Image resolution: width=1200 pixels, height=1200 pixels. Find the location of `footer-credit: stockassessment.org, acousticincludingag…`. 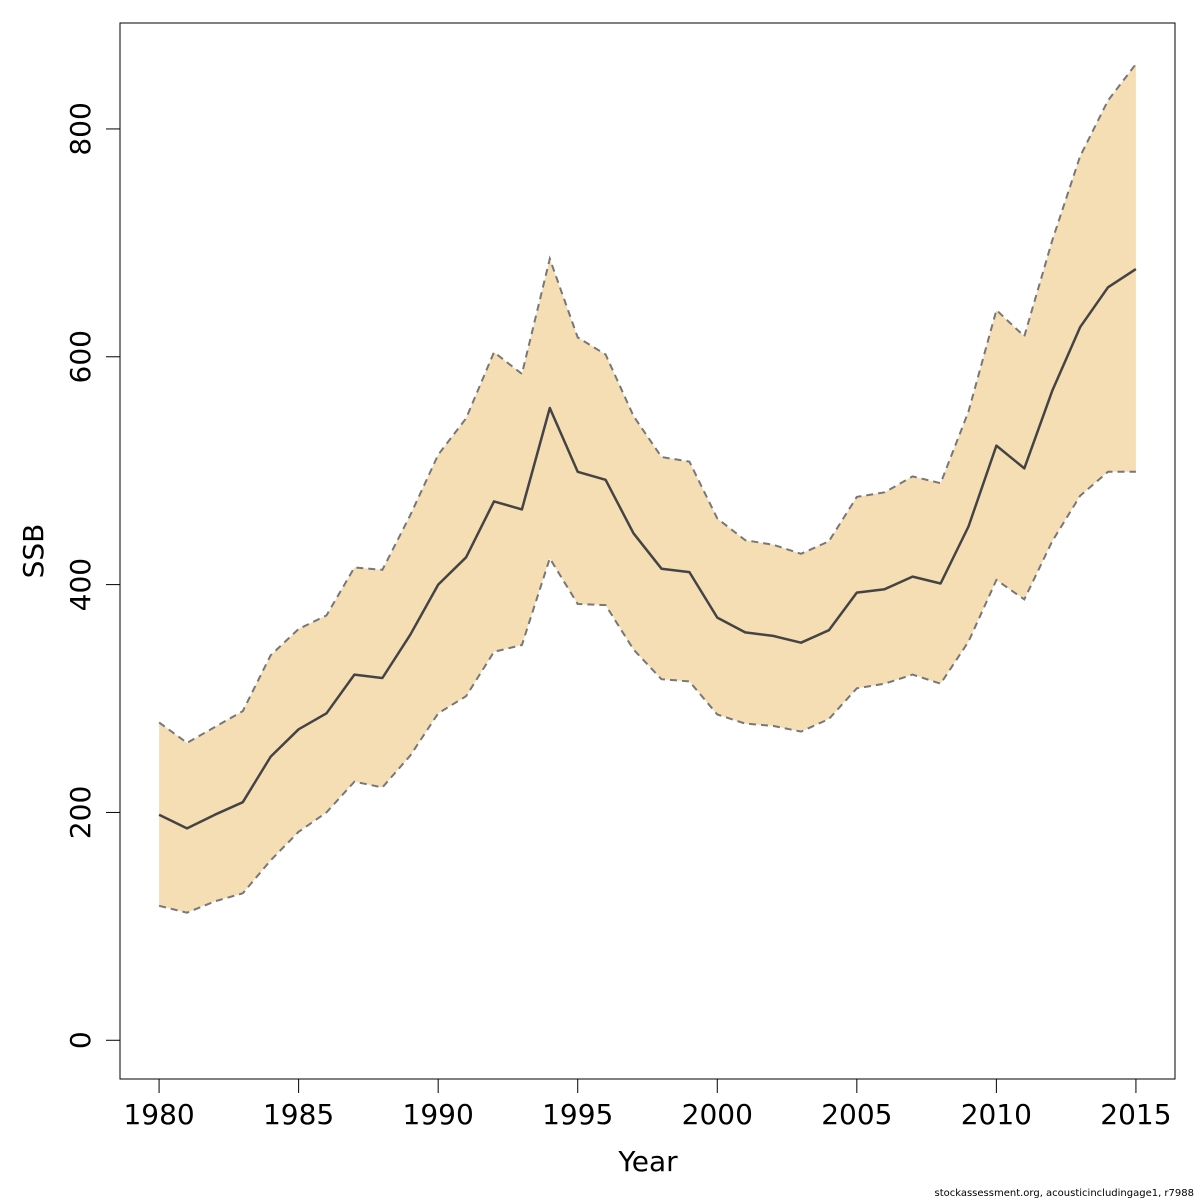

footer-credit: stockassessment.org, acousticincludingag… is located at coordinates (1064, 1193).